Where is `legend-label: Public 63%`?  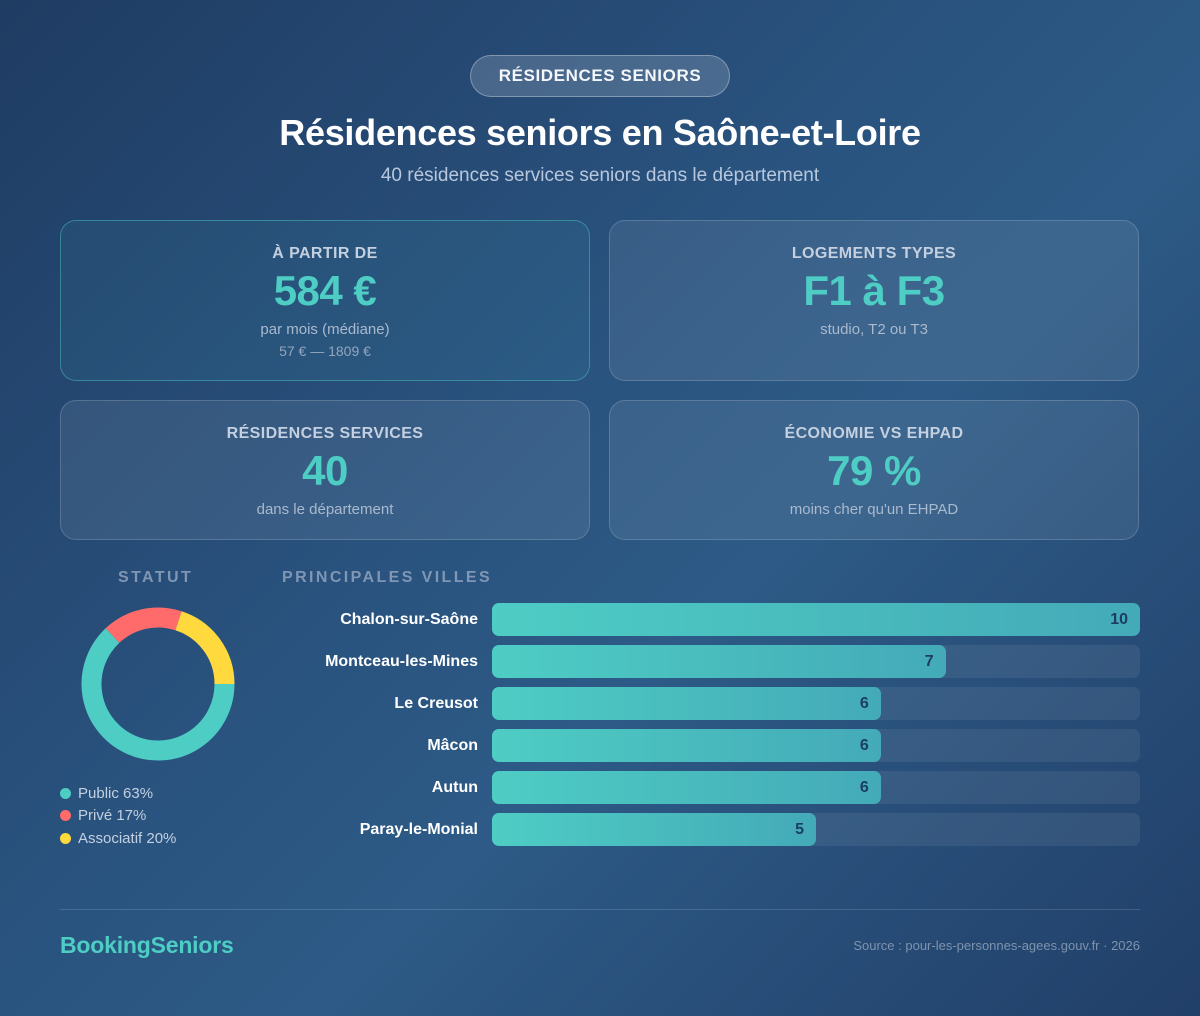 legend-label: Public 63% is located at coordinates (116, 793).